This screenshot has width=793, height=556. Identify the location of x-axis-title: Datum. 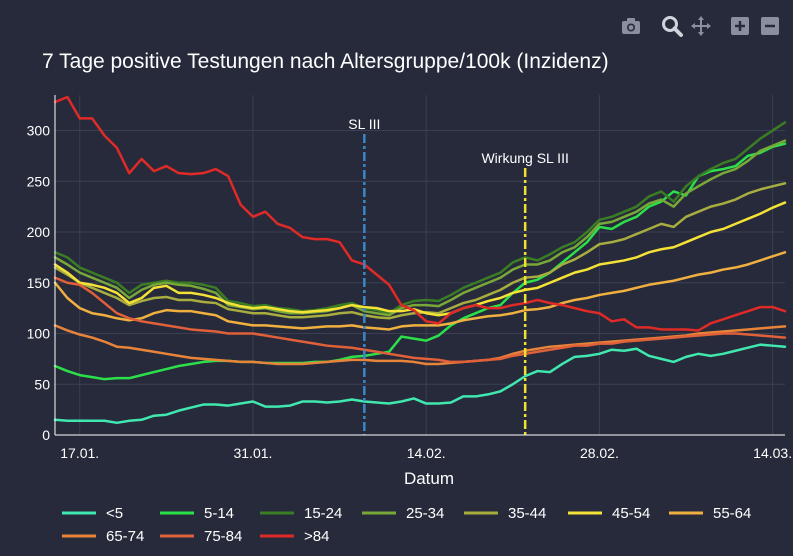
(429, 478).